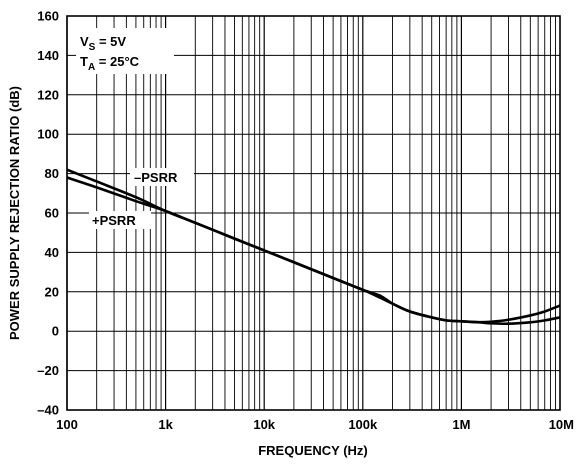  What do you see at coordinates (84, 61) in the screenshot?
I see `ta-main: T` at bounding box center [84, 61].